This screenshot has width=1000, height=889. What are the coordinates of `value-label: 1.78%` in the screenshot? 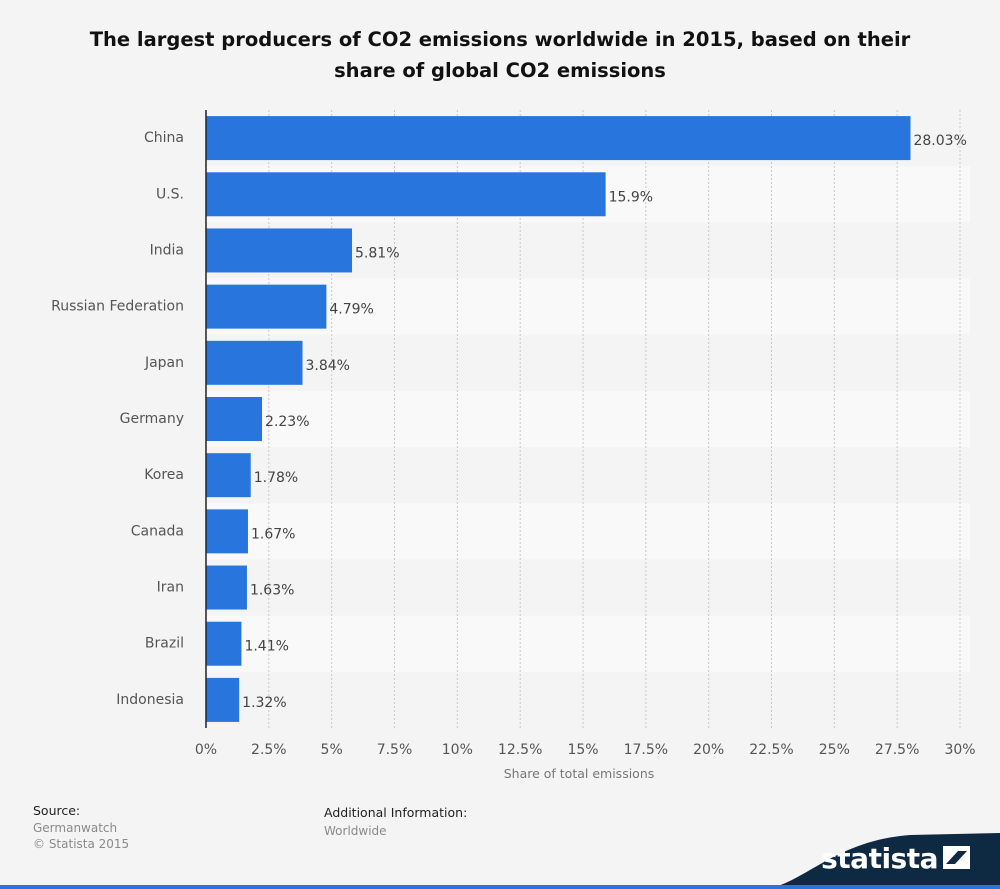 It's located at (276, 478).